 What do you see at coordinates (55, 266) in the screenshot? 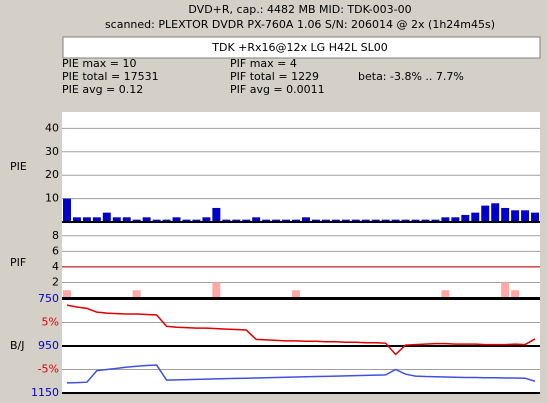
I see `y-tick-label: 4` at bounding box center [55, 266].